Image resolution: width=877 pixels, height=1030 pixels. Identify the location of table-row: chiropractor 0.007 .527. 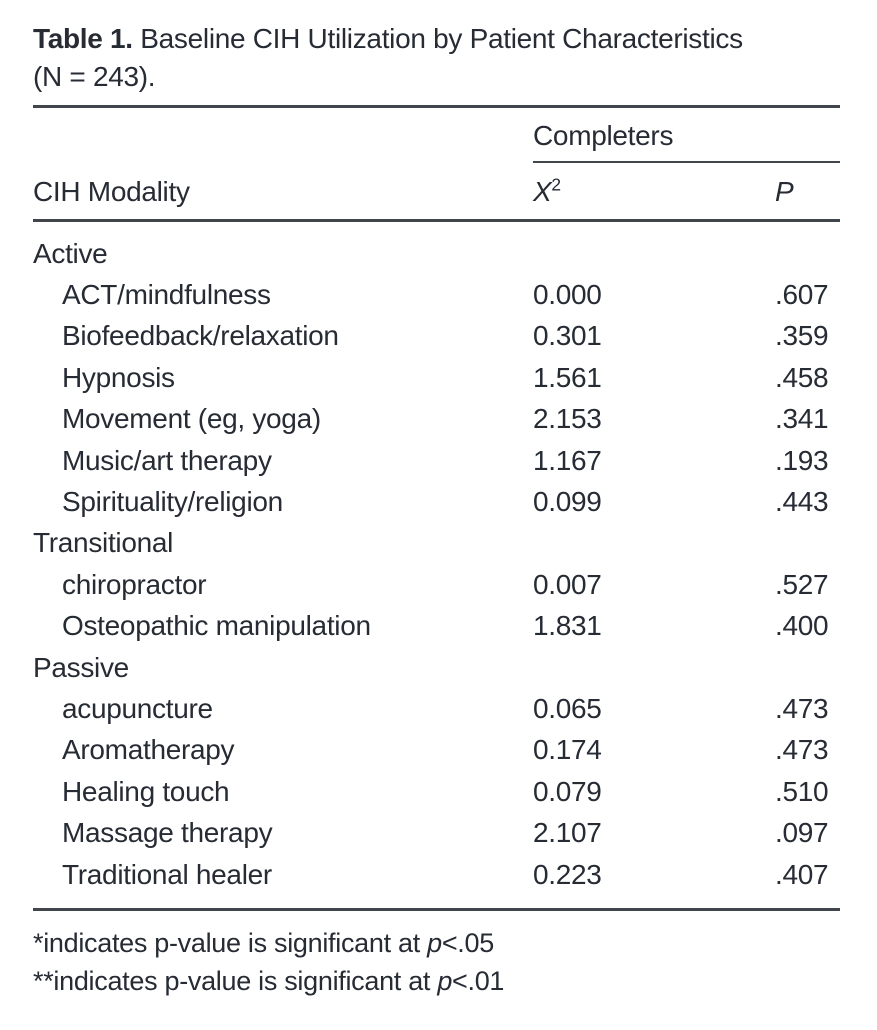
(436, 584).